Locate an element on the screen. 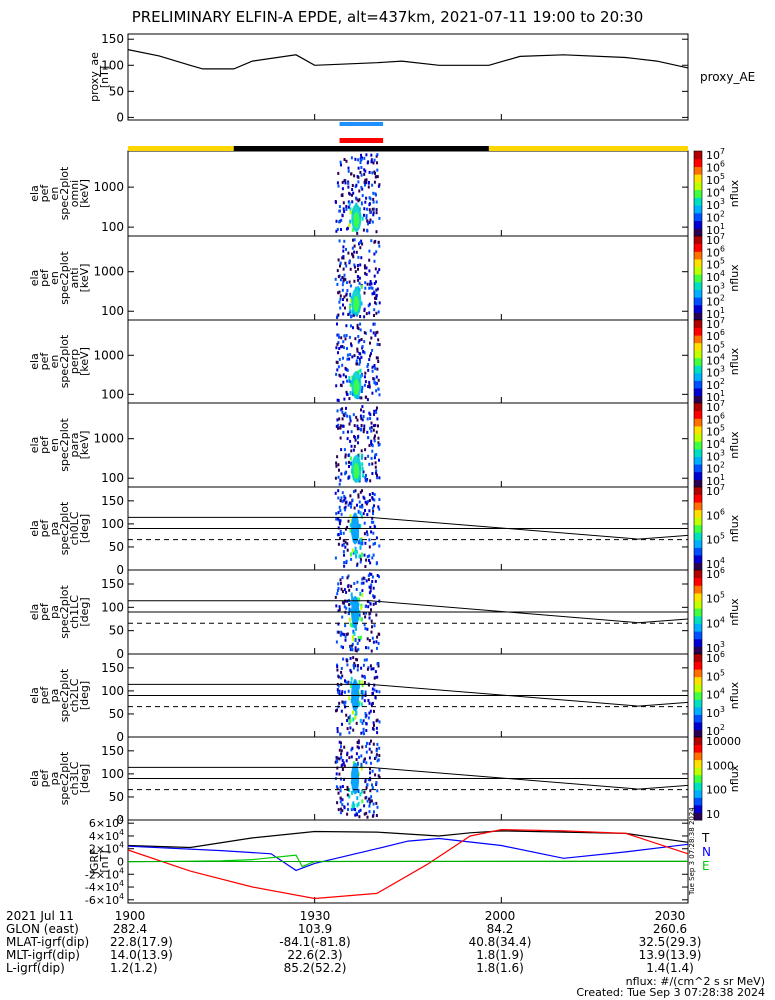 The width and height of the screenshot is (775, 1000). footer-value: 1.2(1.2) is located at coordinates (134, 968).